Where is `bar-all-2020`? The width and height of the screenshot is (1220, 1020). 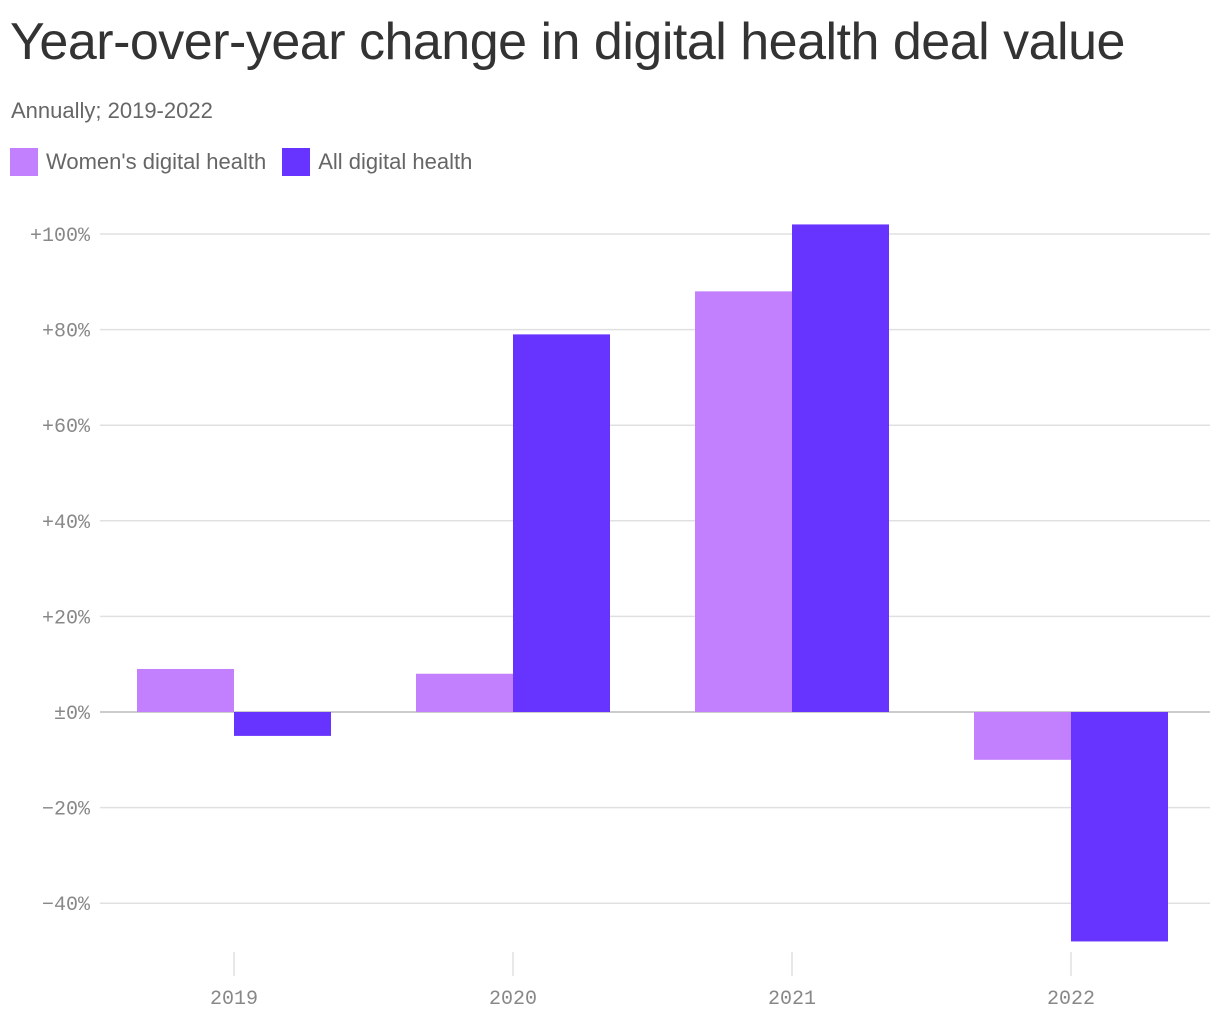
bar-all-2020 is located at coordinates (561, 523).